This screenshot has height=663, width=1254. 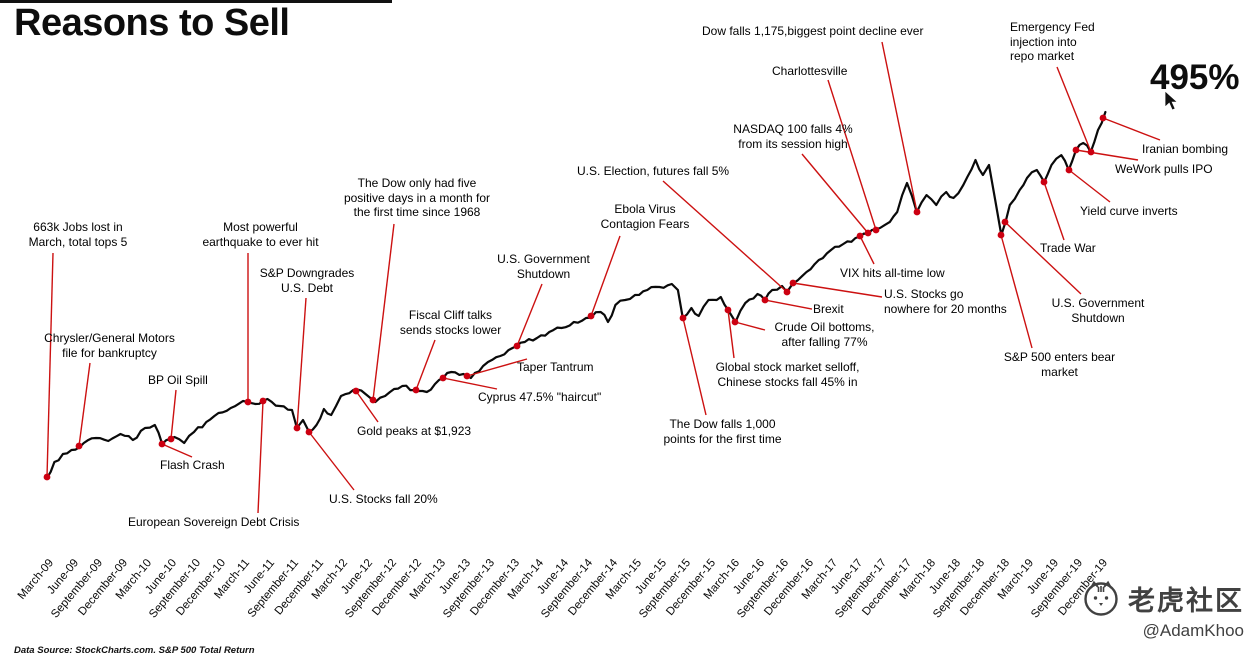 What do you see at coordinates (152, 23) in the screenshot?
I see `chart-title: Reasons to Sell` at bounding box center [152, 23].